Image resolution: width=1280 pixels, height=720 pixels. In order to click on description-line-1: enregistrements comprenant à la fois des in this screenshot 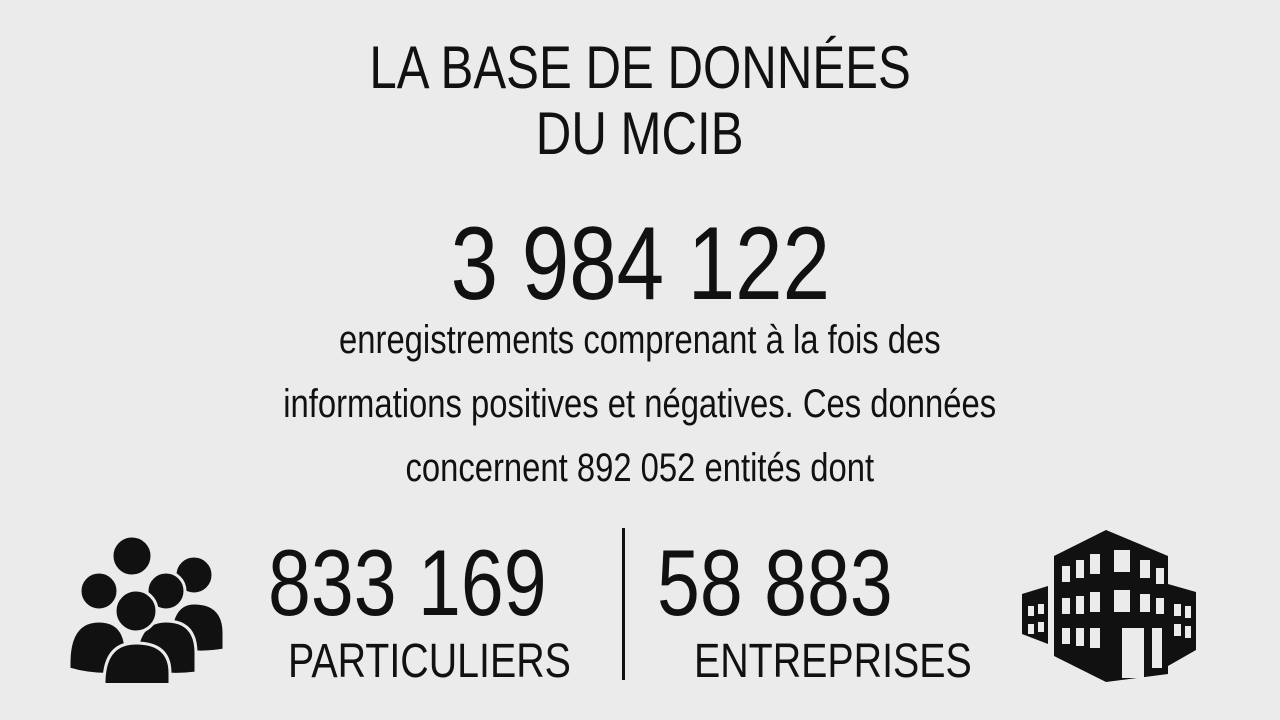, I will do `click(640, 340)`.